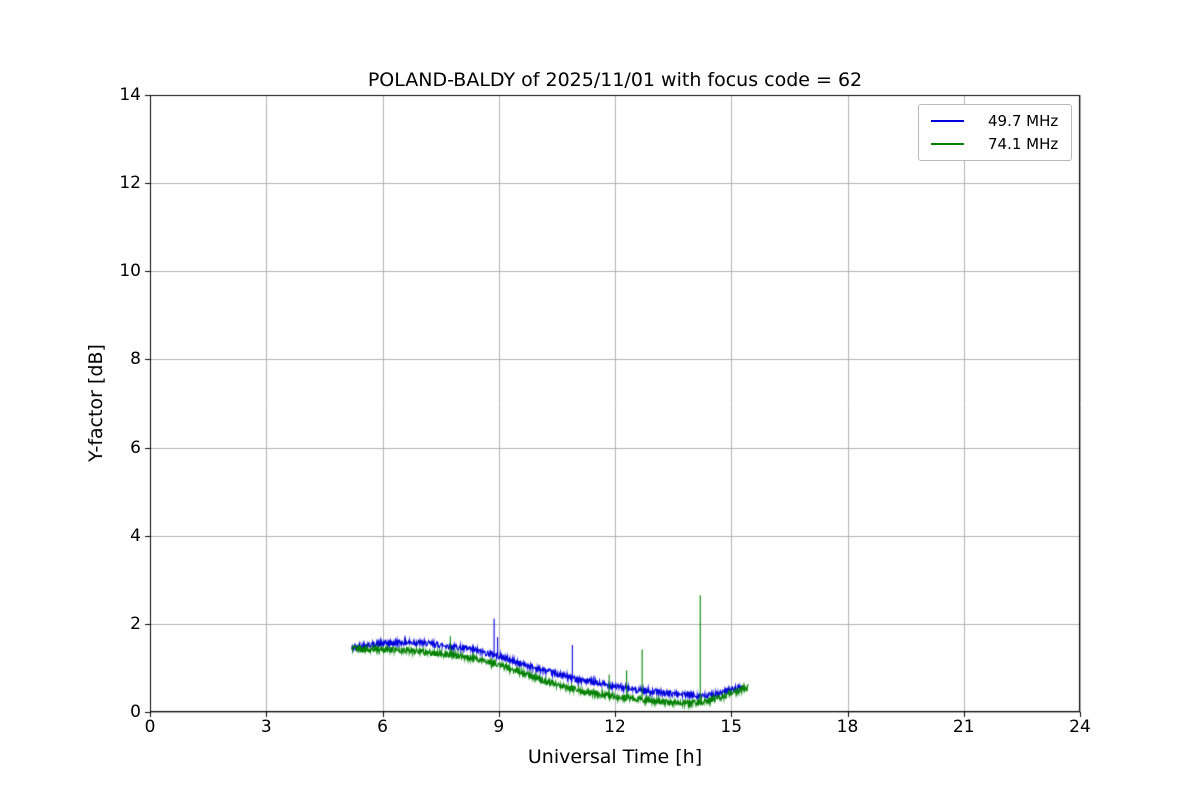 The height and width of the screenshot is (800, 1200). I want to click on x-tick-label: 0, so click(150, 727).